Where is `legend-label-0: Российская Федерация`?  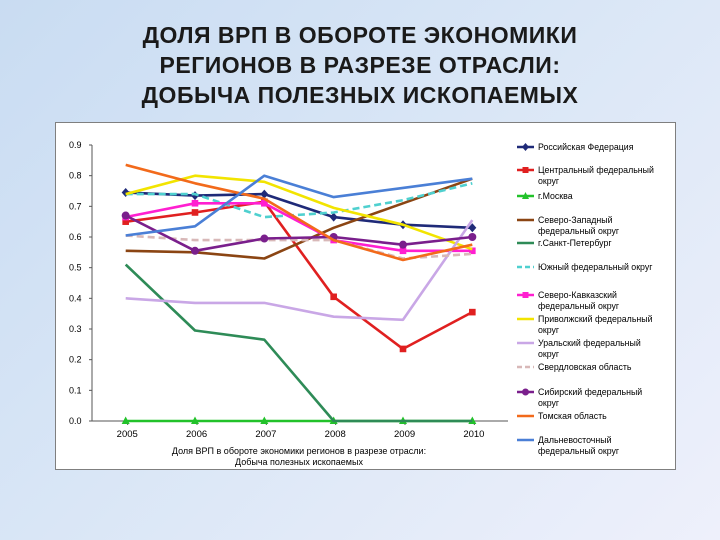 legend-label-0: Российская Федерация is located at coordinates (586, 147).